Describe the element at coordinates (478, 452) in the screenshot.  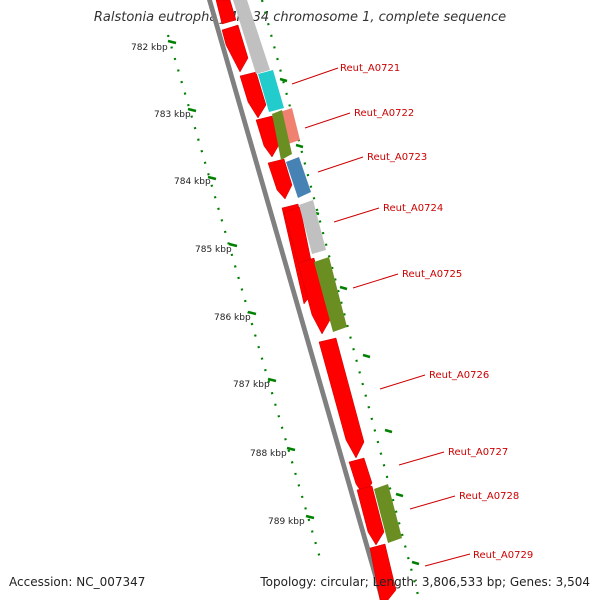
I see `gene-label-reut-a0727: Reut_A0727` at that location.